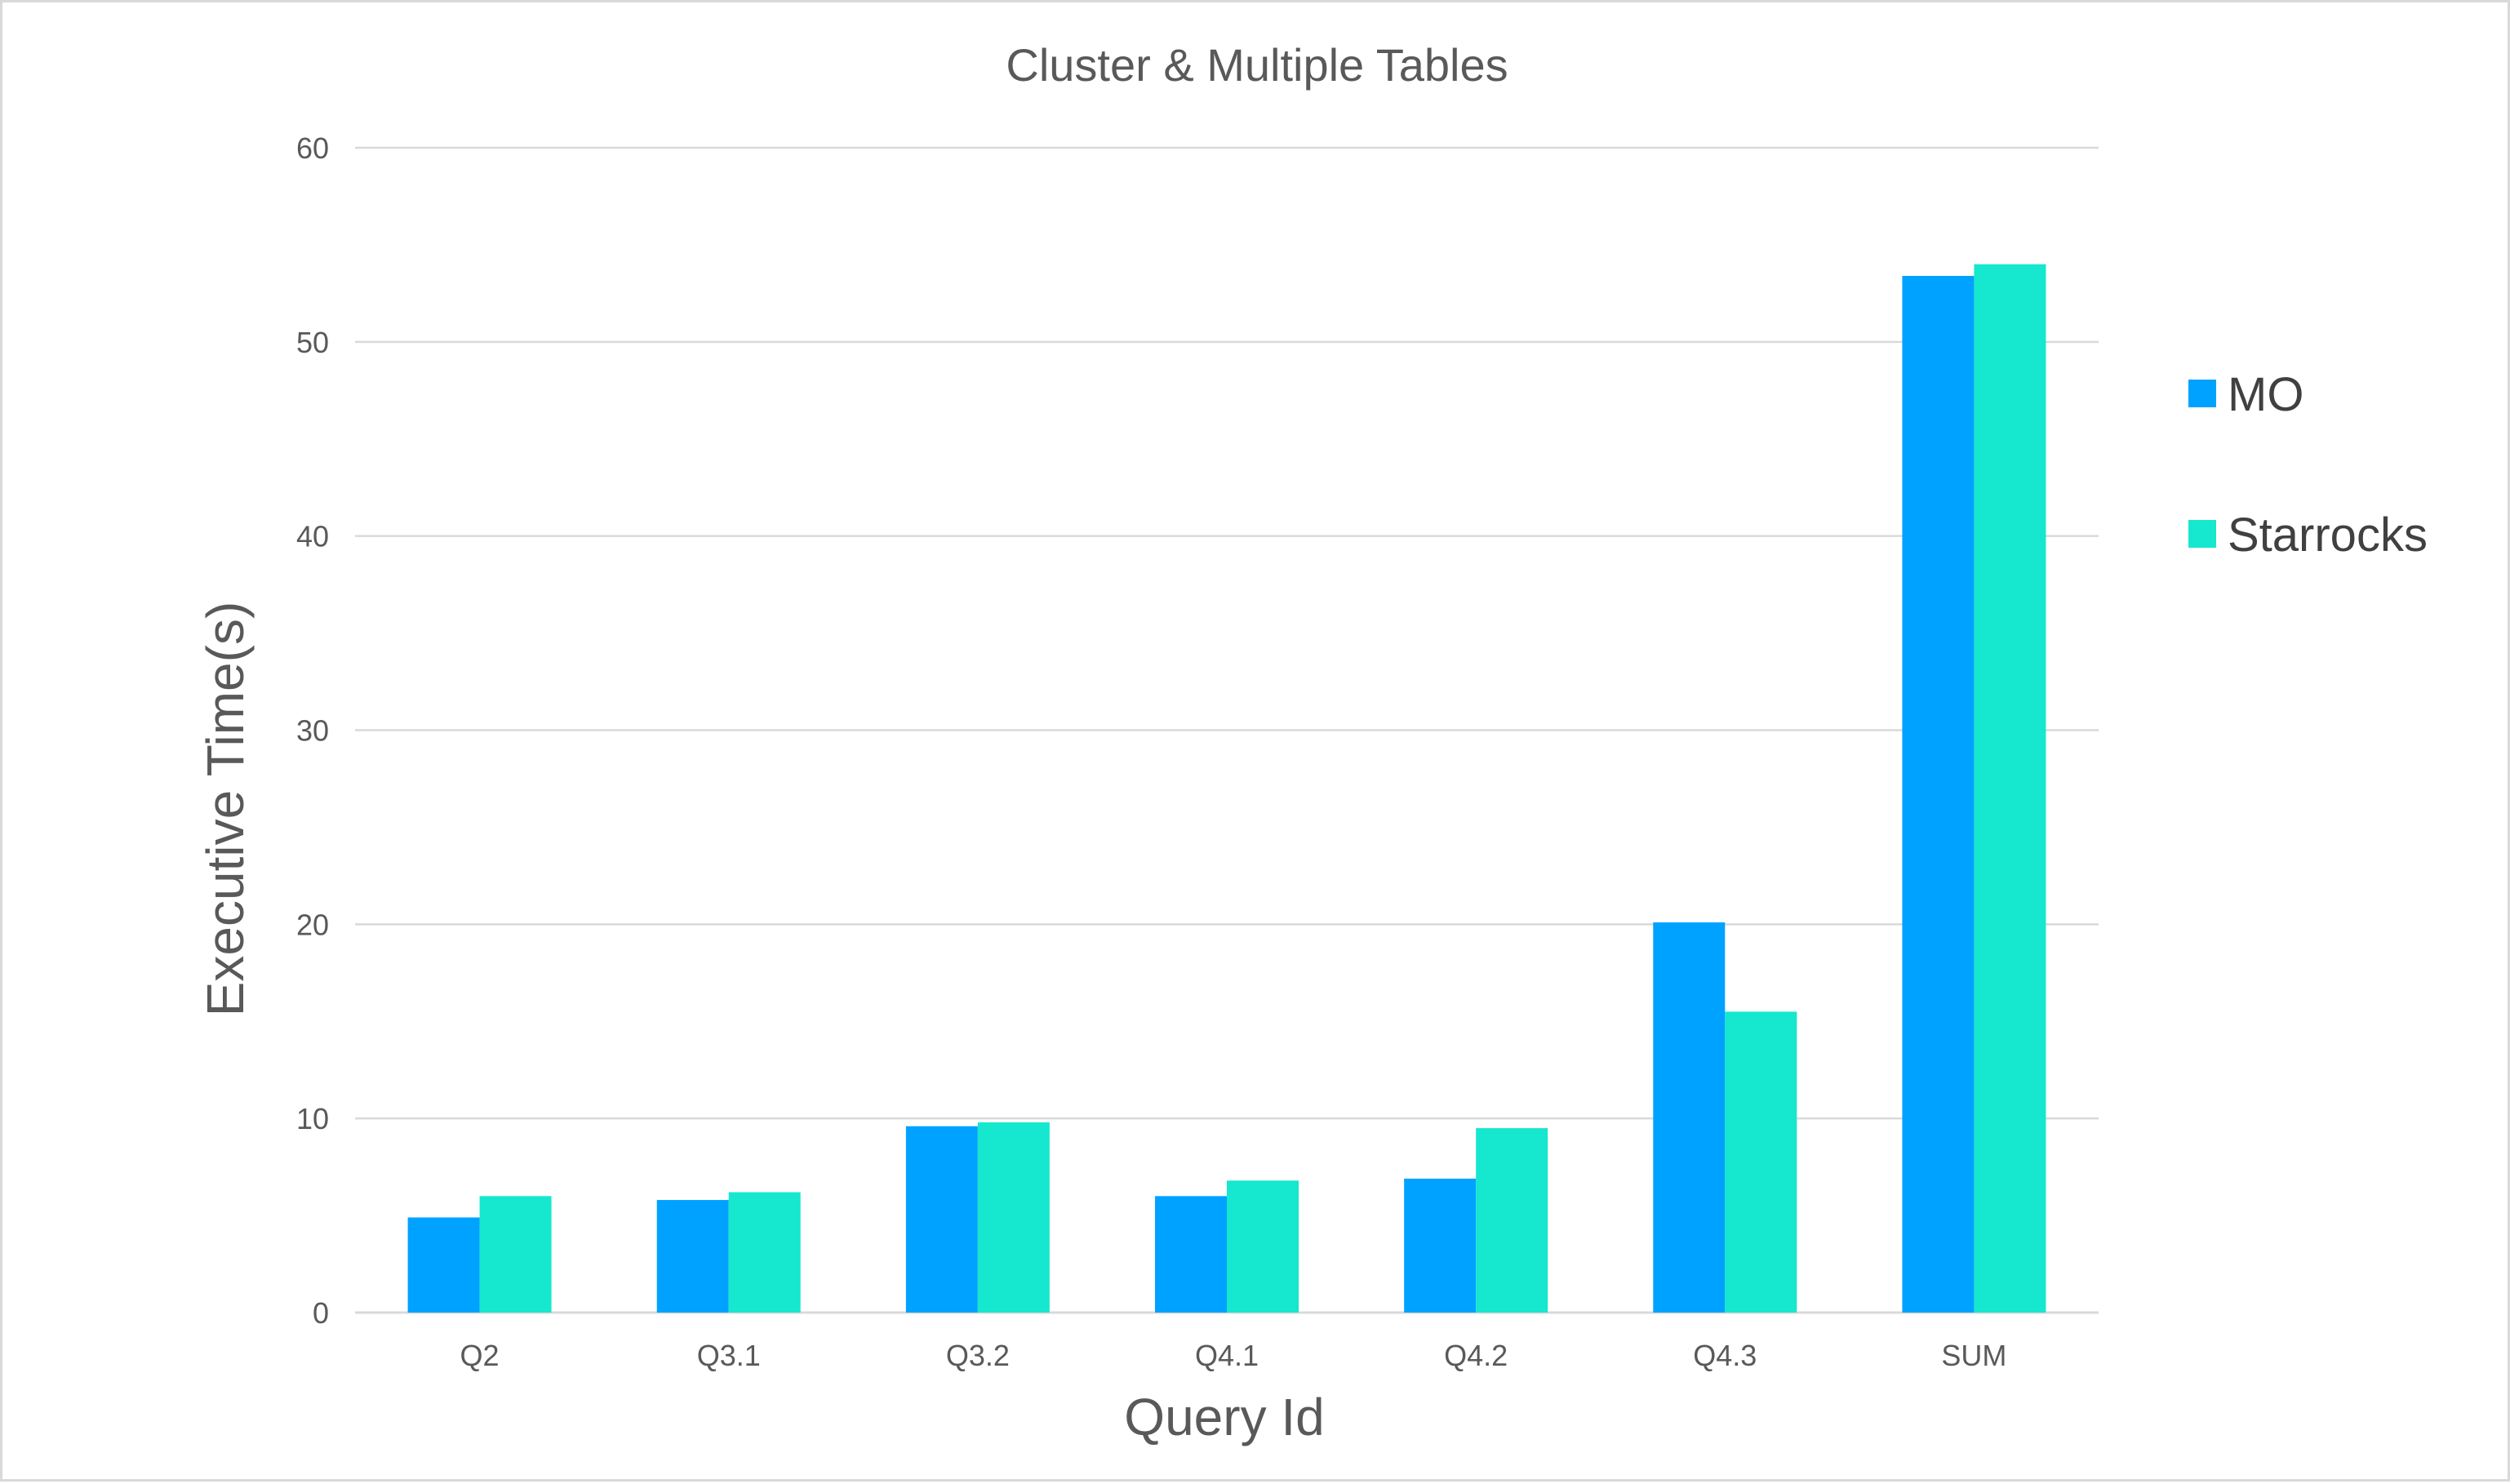  Describe the element at coordinates (312, 342) in the screenshot. I see `y-tick-label: 50` at that location.